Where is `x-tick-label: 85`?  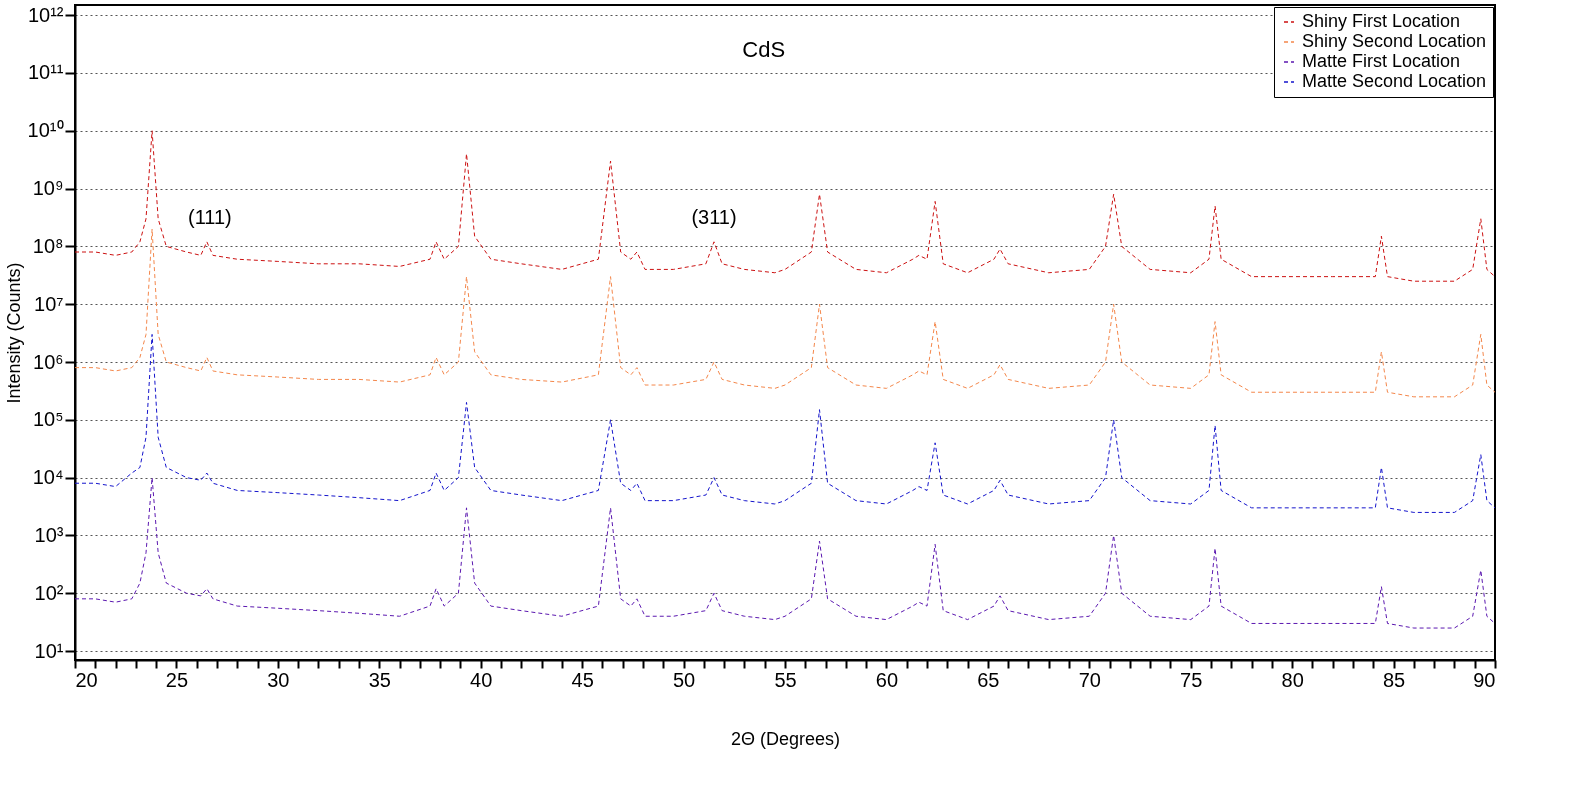 x-tick-label: 85 is located at coordinates (1394, 679).